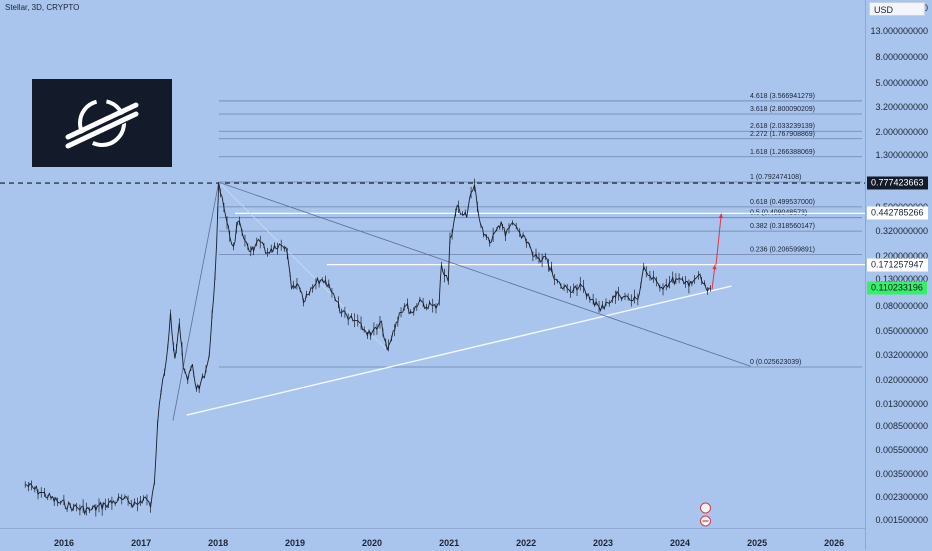  Describe the element at coordinates (196, 301) in the screenshot. I see `fib-anchor-line` at that location.